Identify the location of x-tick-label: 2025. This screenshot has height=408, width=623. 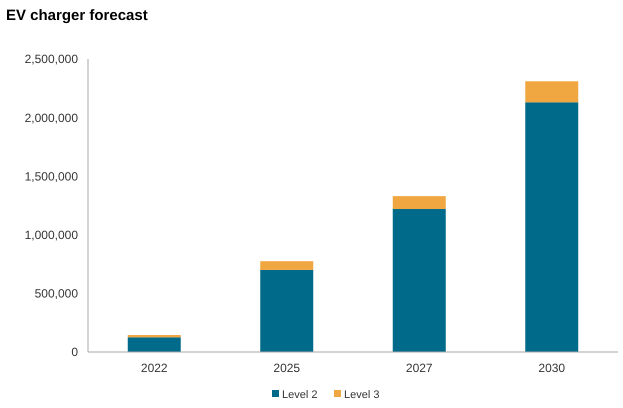
(286, 368).